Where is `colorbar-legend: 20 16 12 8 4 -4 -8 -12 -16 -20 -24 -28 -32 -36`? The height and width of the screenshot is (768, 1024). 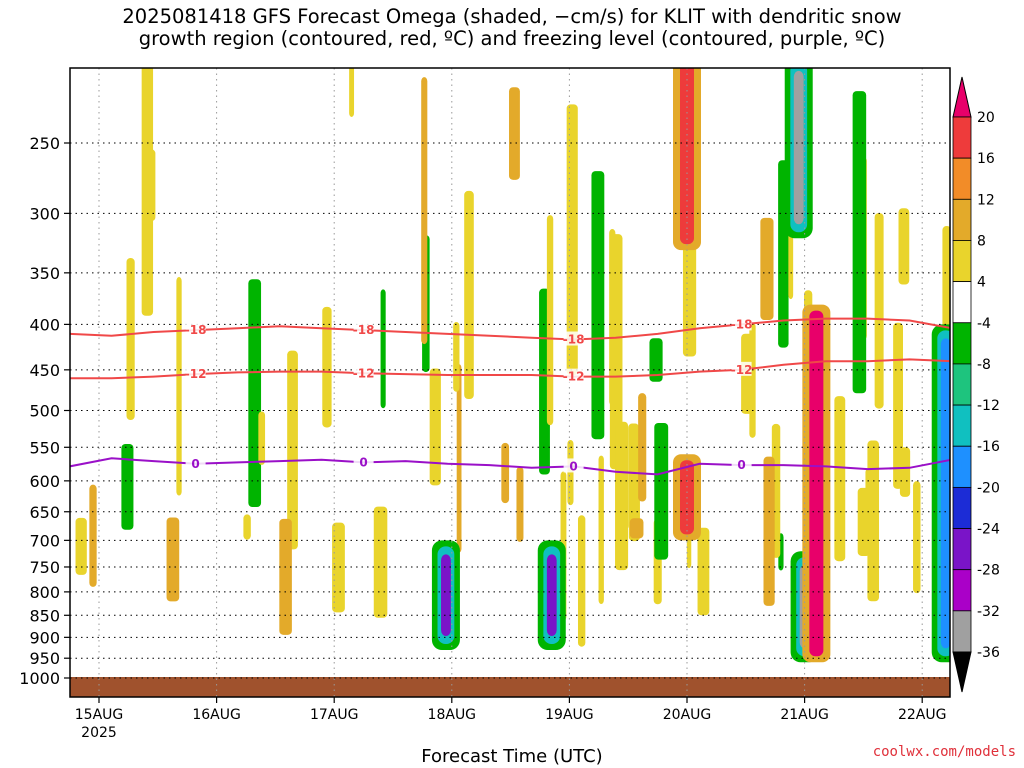
colorbar-legend: 20 16 12 8 4 -4 -8 -12 -16 -20 -24 -28 -32 -36 is located at coordinates (976, 384).